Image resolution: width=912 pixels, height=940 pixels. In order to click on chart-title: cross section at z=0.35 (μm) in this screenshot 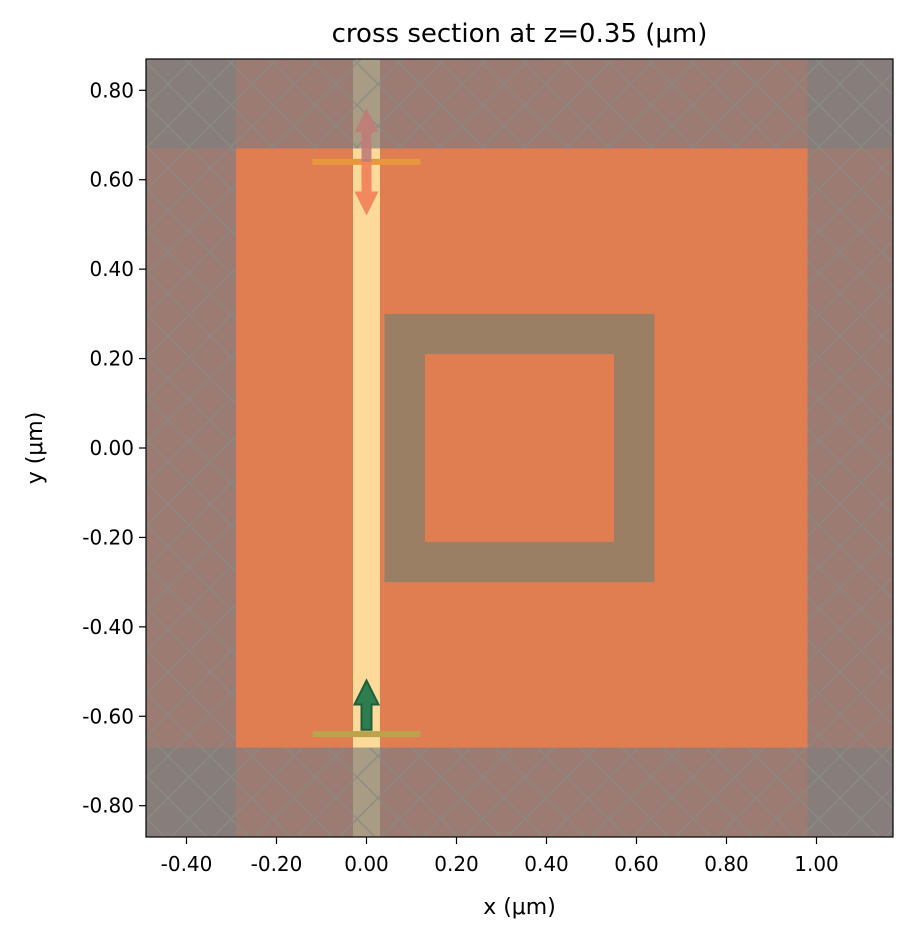, I will do `click(520, 34)`.